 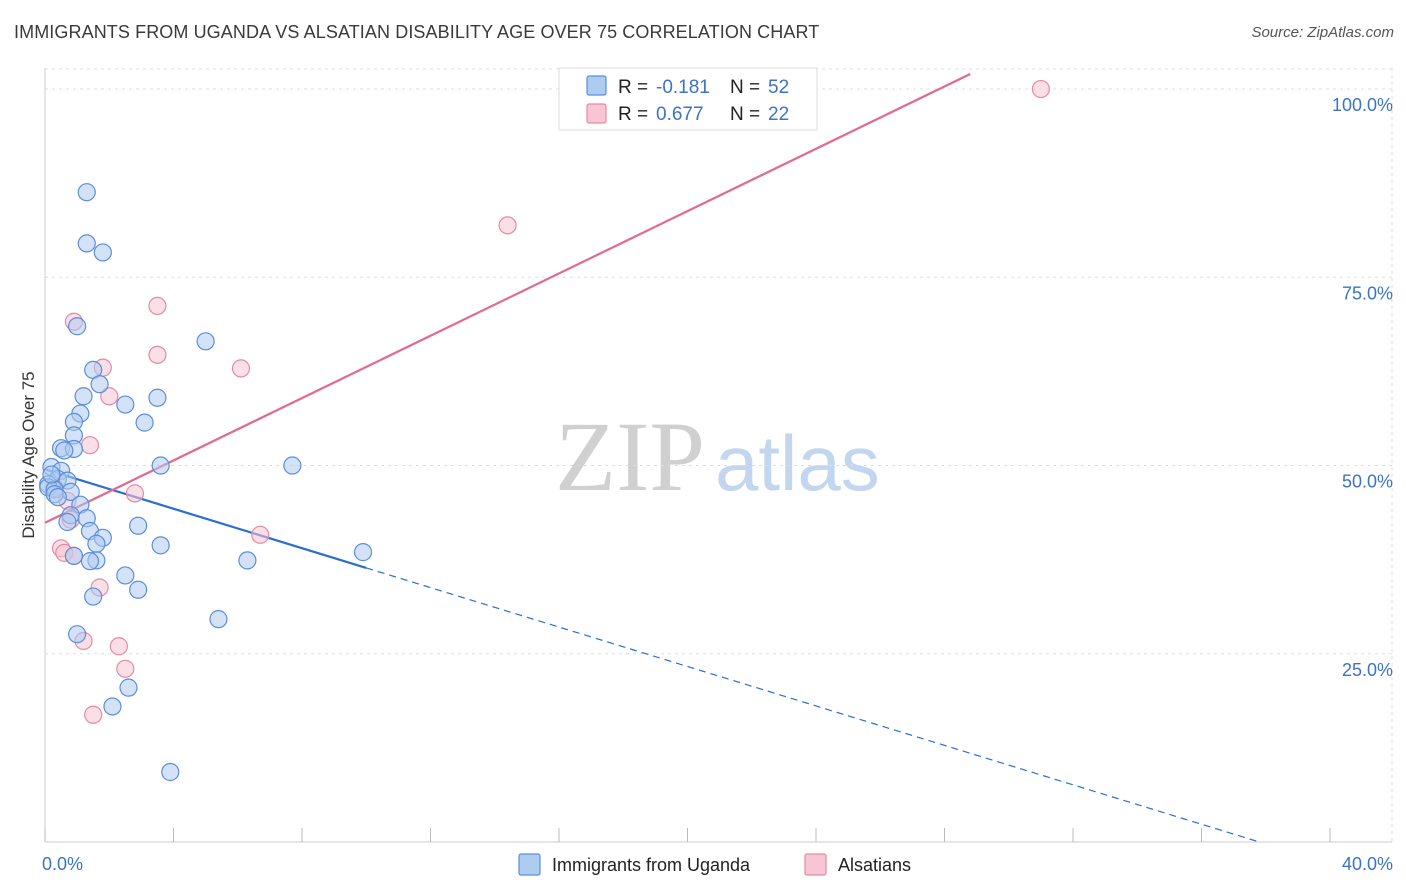 What do you see at coordinates (62, 864) in the screenshot?
I see `x-tick-min: 0.0%` at bounding box center [62, 864].